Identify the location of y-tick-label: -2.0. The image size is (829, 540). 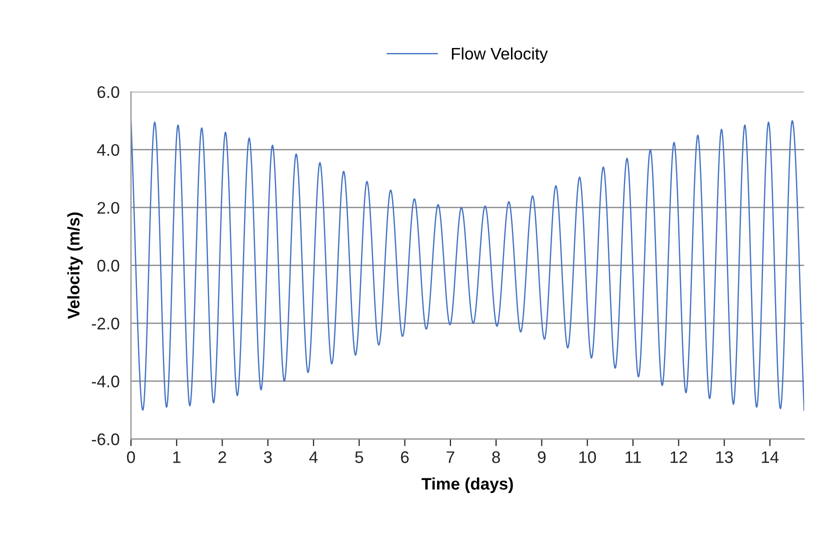
(106, 324).